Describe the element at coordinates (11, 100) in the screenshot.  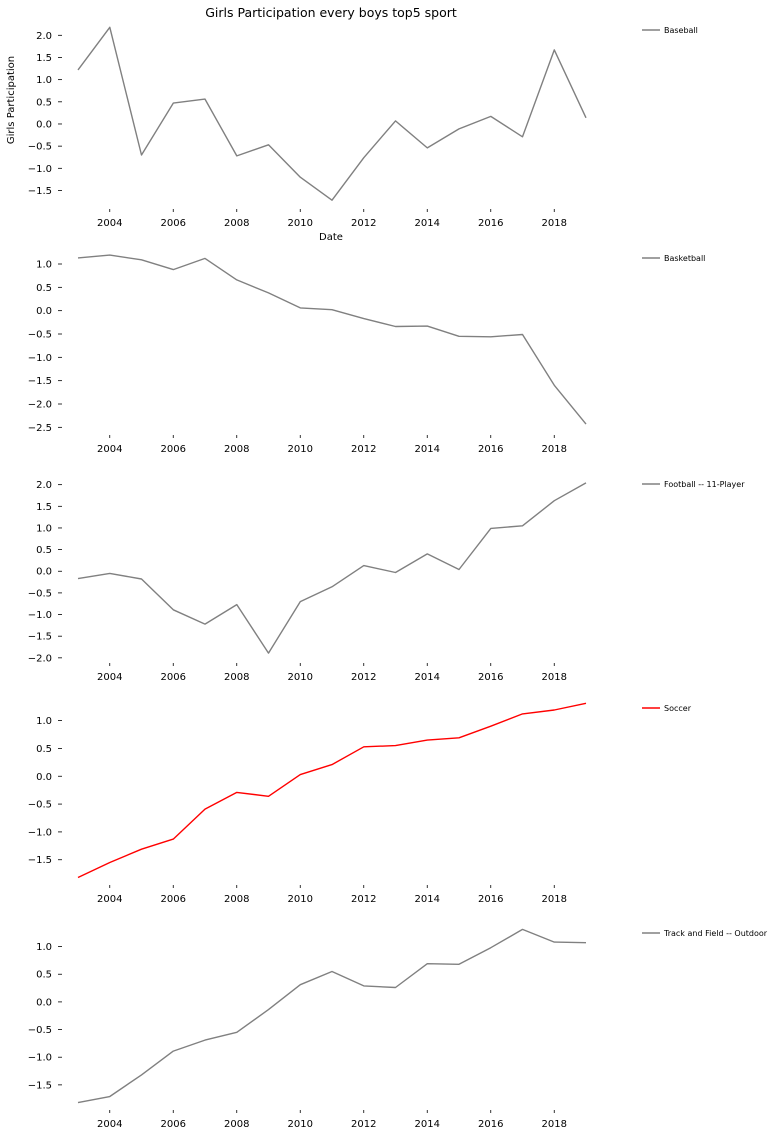
I see `y-axis-label: Girls Participation` at that location.